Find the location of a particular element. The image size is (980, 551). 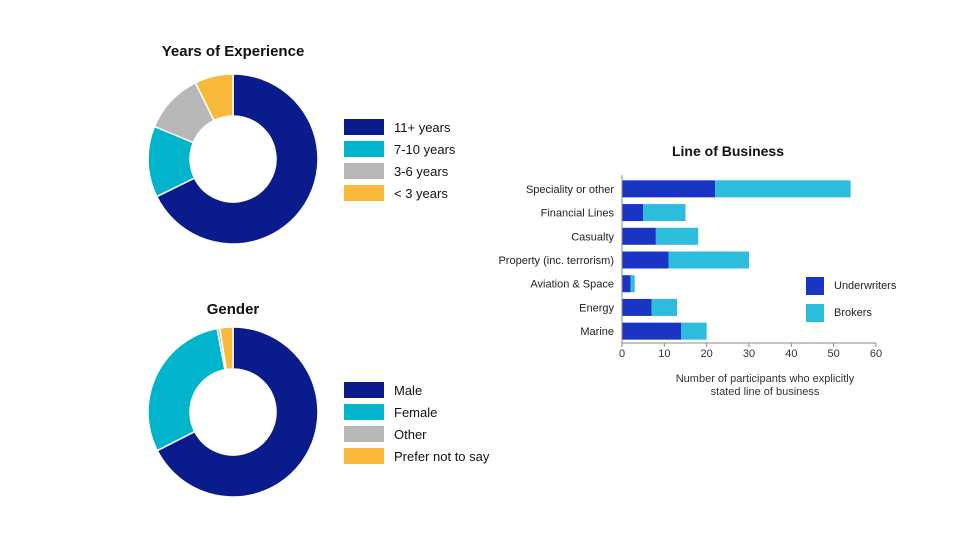

bar-brokers-aviation-space is located at coordinates (632, 284).